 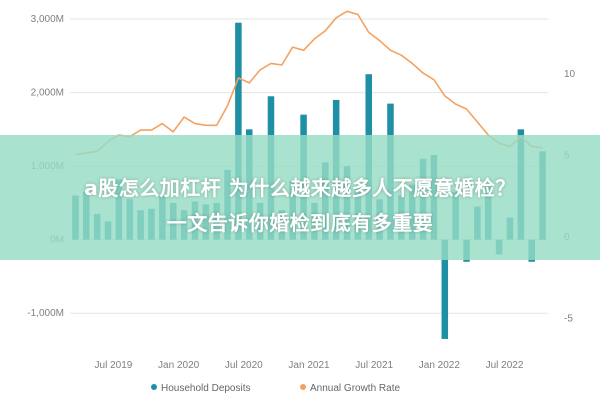 I want to click on right-tick-label: 10, so click(x=570, y=74).